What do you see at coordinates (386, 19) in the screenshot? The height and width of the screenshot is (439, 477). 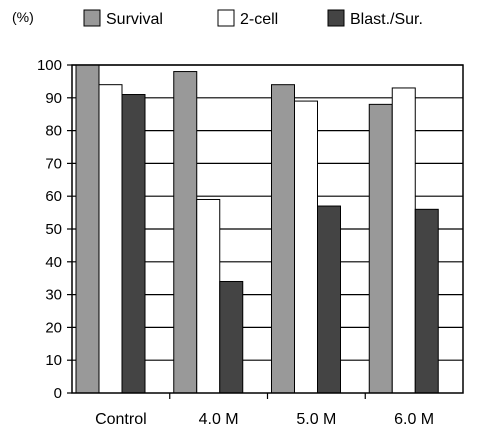 I see `legend-label: Blast./Sur.` at bounding box center [386, 19].